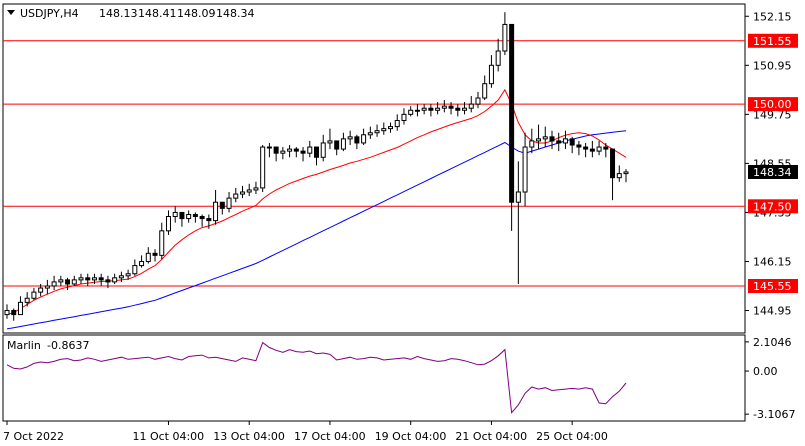 The height and width of the screenshot is (446, 805). I want to click on time-tick-label: 13 Oct 04:00, so click(249, 436).